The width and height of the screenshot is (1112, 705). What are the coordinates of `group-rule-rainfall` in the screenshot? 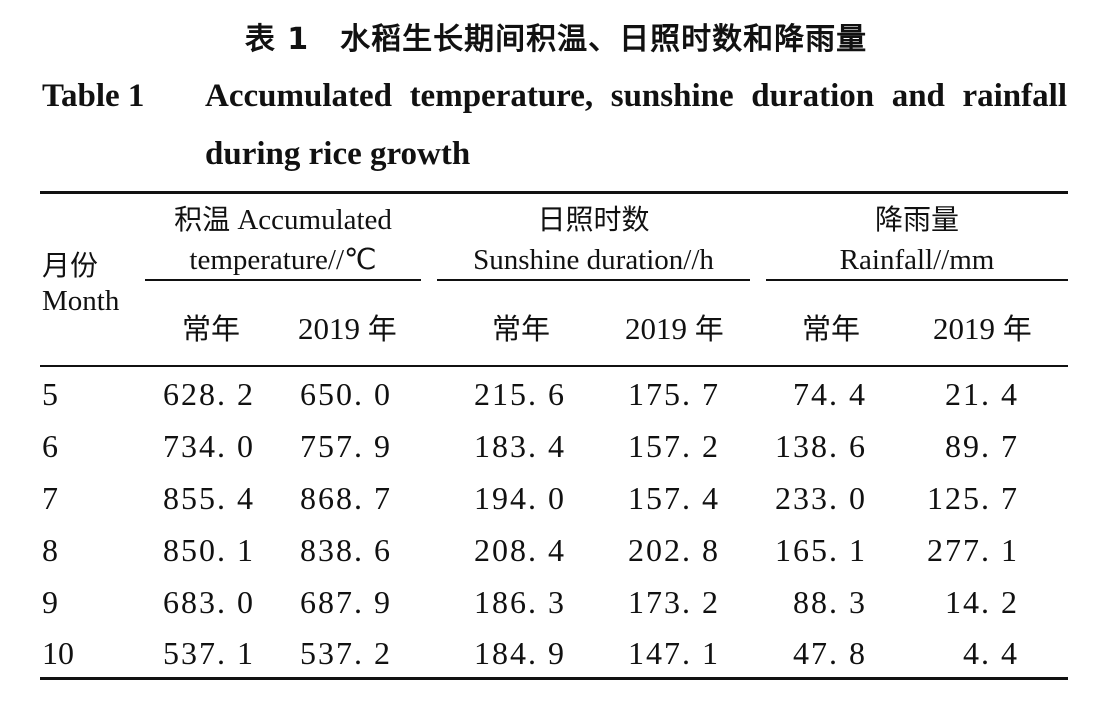 It's located at (917, 280).